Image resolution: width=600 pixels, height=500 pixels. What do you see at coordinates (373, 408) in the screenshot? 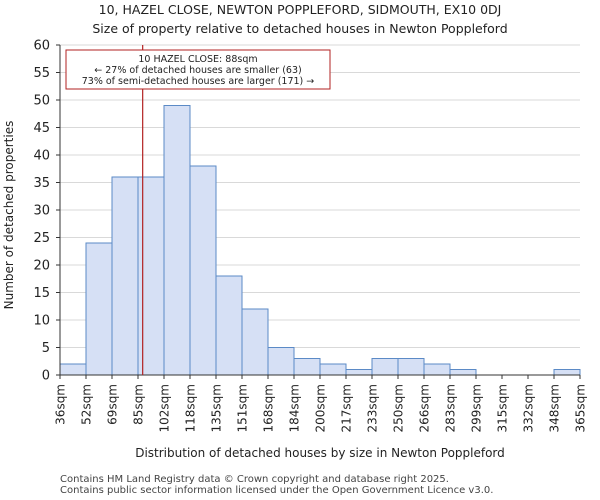
I see `x-tick-label-12: 233sqm` at bounding box center [373, 408].